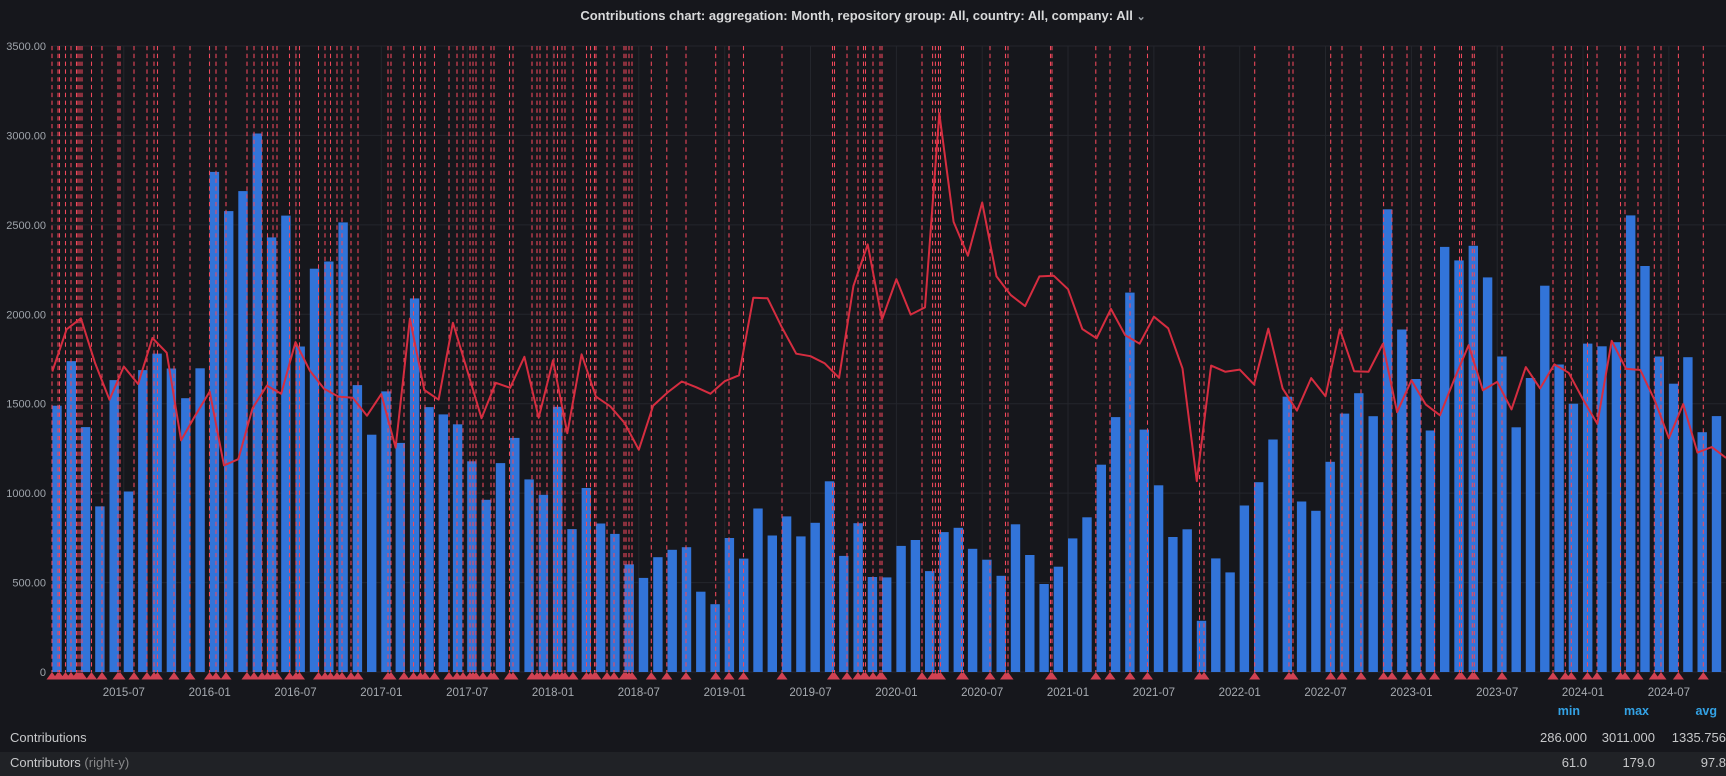  Describe the element at coordinates (26, 494) in the screenshot. I see `svg-text: 1000.00` at that location.